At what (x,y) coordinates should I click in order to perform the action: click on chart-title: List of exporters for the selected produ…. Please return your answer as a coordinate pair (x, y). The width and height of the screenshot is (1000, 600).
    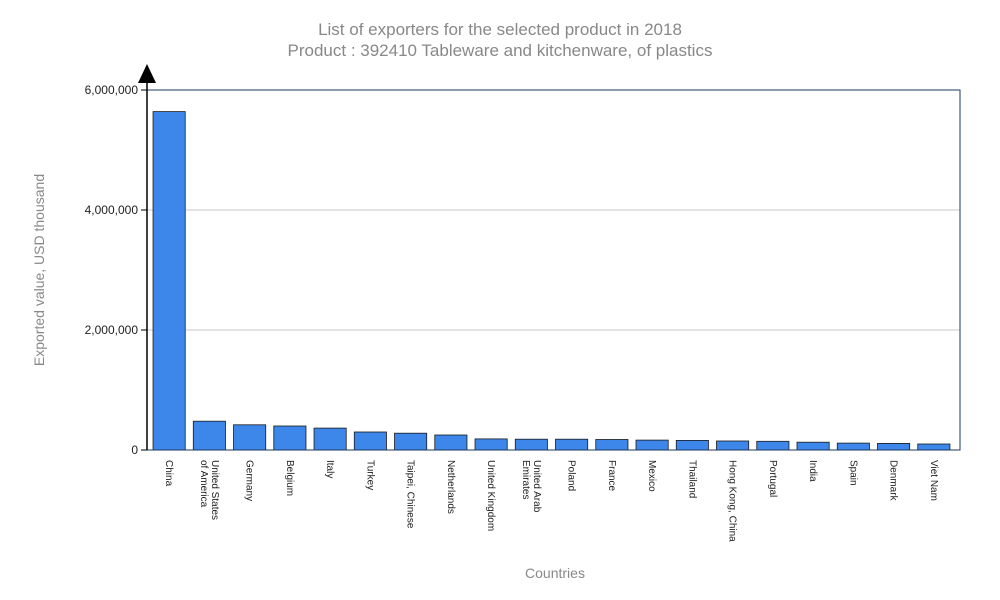
    Looking at the image, I should click on (500, 29).